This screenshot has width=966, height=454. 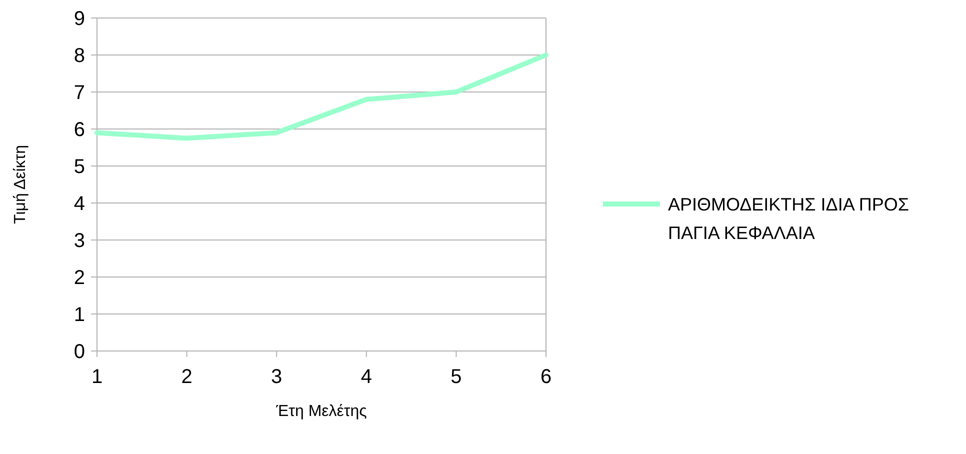 I want to click on x-tick-label: 5, so click(x=456, y=377).